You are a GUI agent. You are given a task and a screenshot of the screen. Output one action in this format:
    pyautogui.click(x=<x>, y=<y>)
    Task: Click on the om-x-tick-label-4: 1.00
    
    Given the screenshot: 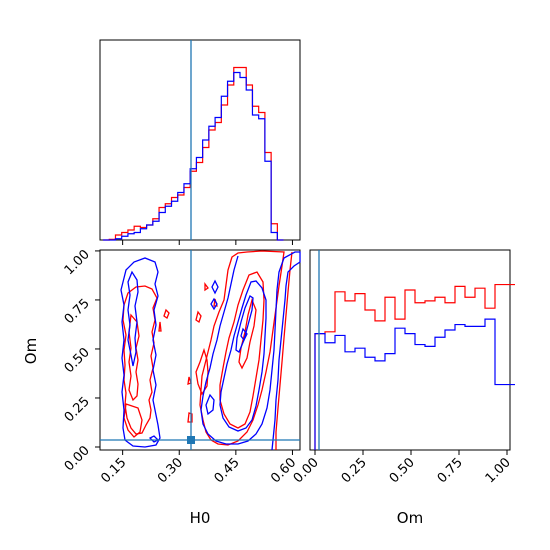 What is the action you would take?
    pyautogui.click(x=498, y=470)
    